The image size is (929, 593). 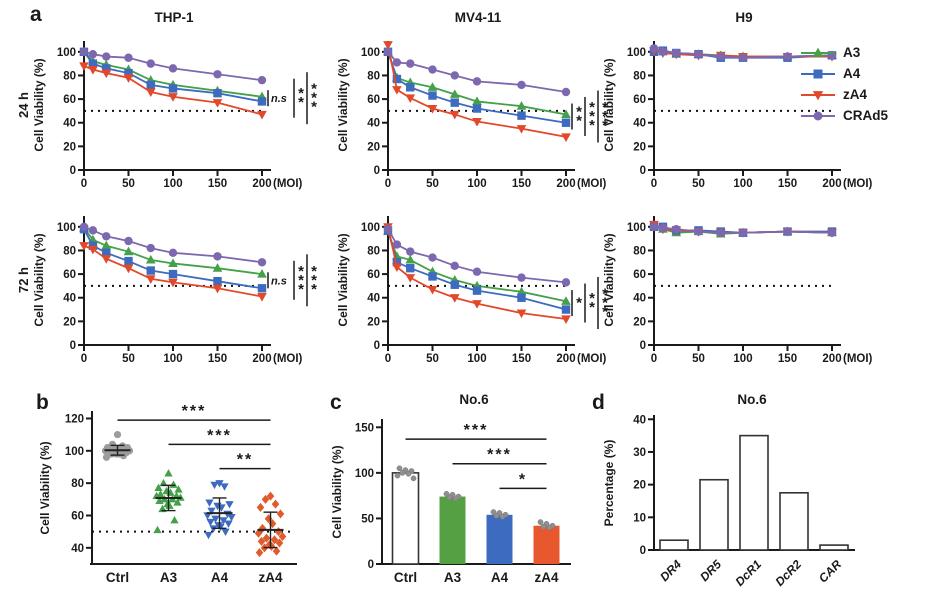 What do you see at coordinates (852, 52) in the screenshot?
I see `legend-label-a3: A3` at bounding box center [852, 52].